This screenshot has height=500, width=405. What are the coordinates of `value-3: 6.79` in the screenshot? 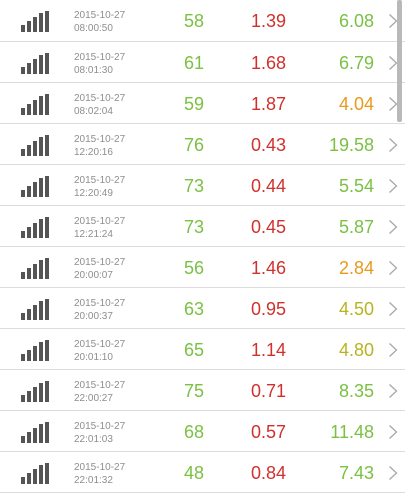 It's located at (356, 63).